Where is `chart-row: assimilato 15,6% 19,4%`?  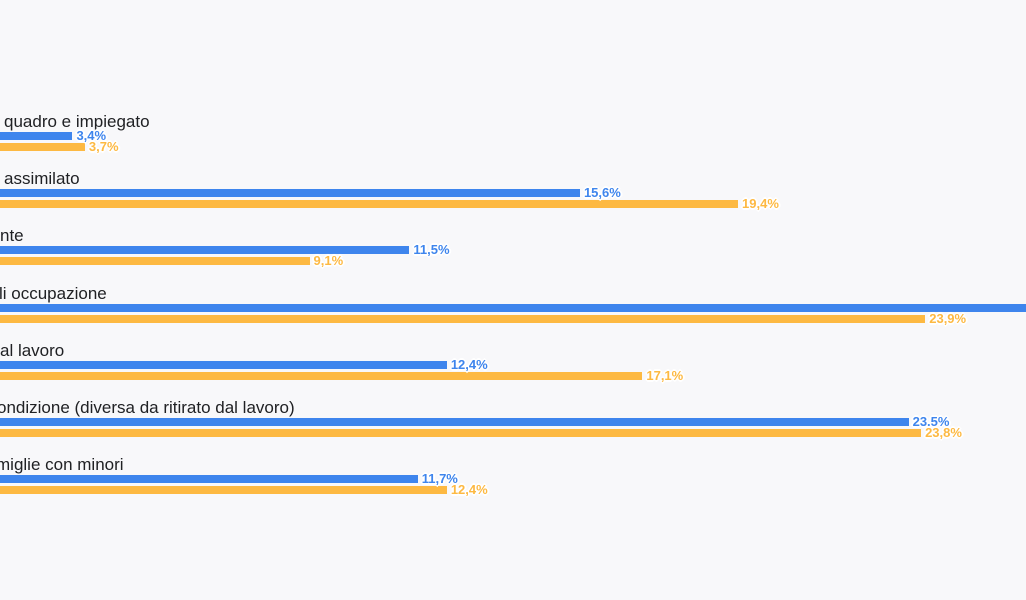
chart-row: assimilato 15,6% 19,4% is located at coordinates (513, 195).